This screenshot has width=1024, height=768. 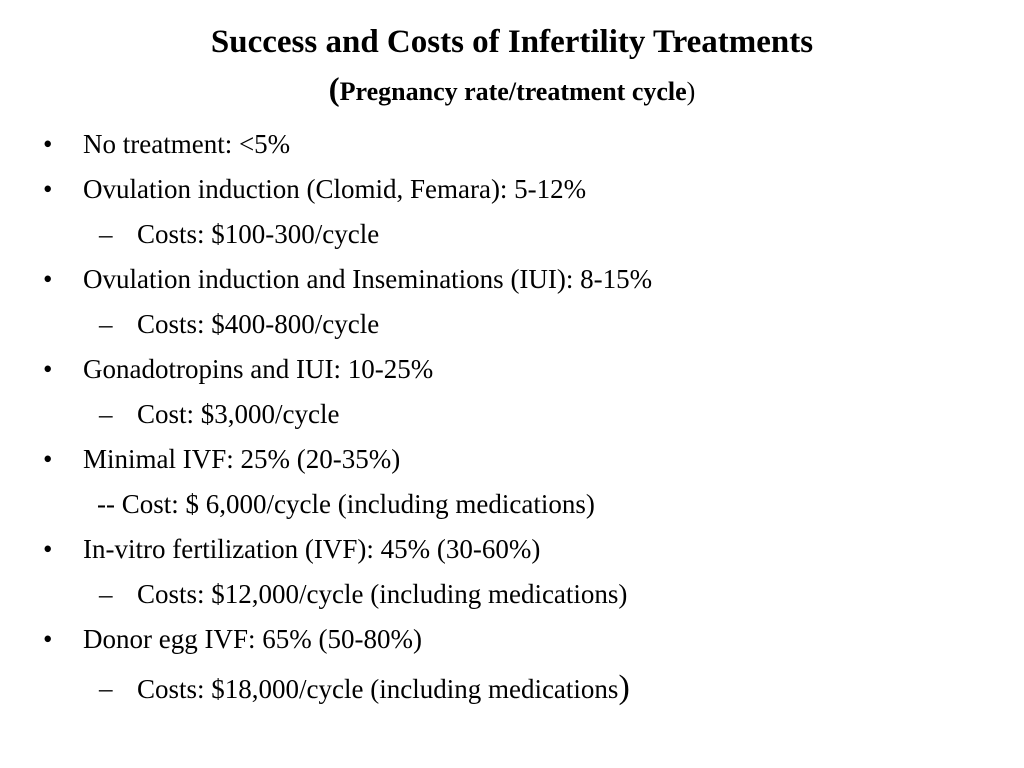 What do you see at coordinates (242, 459) in the screenshot?
I see `bullet-text: Minimal IVF: 25% (20-35%)` at bounding box center [242, 459].